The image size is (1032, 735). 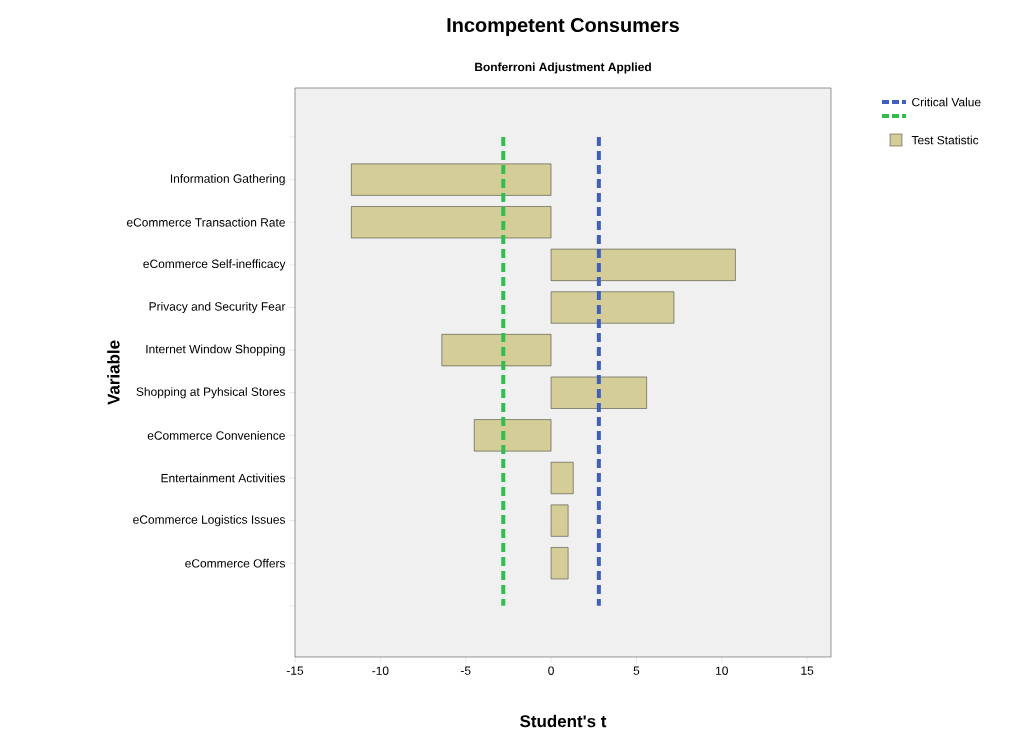 What do you see at coordinates (113, 372) in the screenshot?
I see `y-axis-title: Variable` at bounding box center [113, 372].